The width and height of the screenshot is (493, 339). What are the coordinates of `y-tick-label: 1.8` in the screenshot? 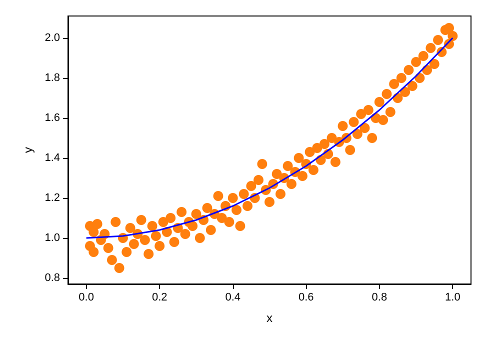 It's located at (52, 78).